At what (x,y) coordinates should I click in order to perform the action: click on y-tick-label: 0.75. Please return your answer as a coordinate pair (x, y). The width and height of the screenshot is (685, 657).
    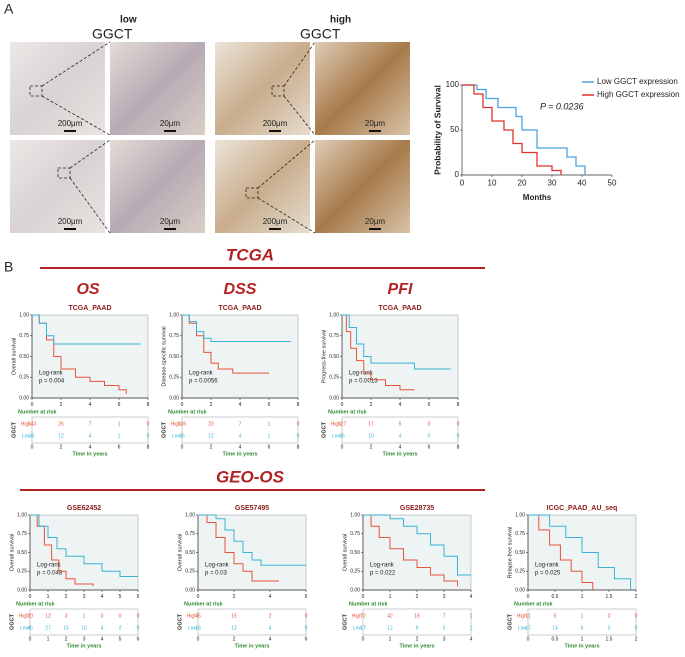
    Looking at the image, I should click on (520, 534).